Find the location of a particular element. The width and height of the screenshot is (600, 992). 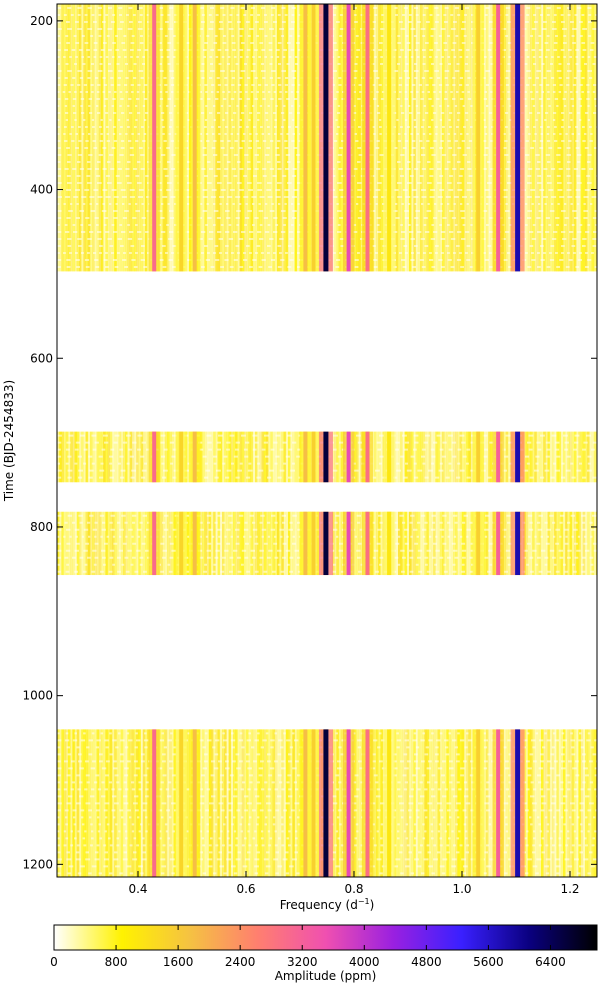

peak-band-0.748 is located at coordinates (326, 138).